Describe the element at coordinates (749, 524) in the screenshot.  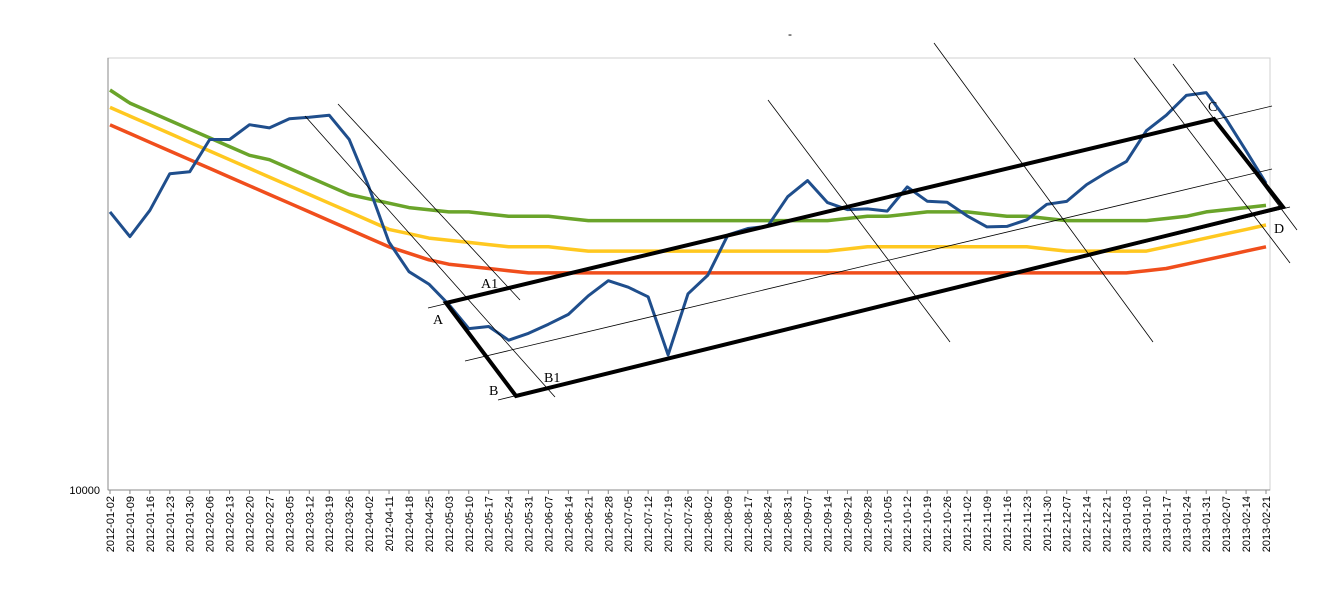
I see `x-tick-label: 2012-08-17` at that location.